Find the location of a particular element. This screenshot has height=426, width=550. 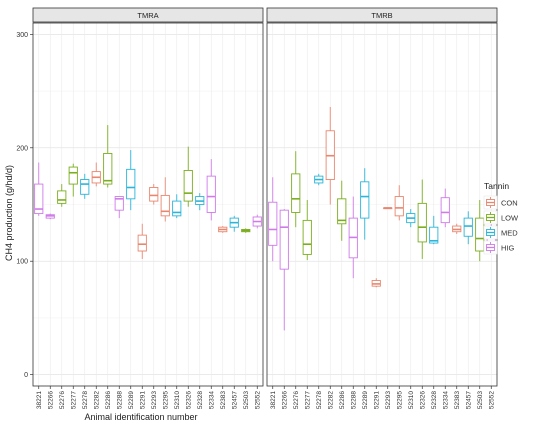

x-tick-label: 52326 is located at coordinates (188, 400).